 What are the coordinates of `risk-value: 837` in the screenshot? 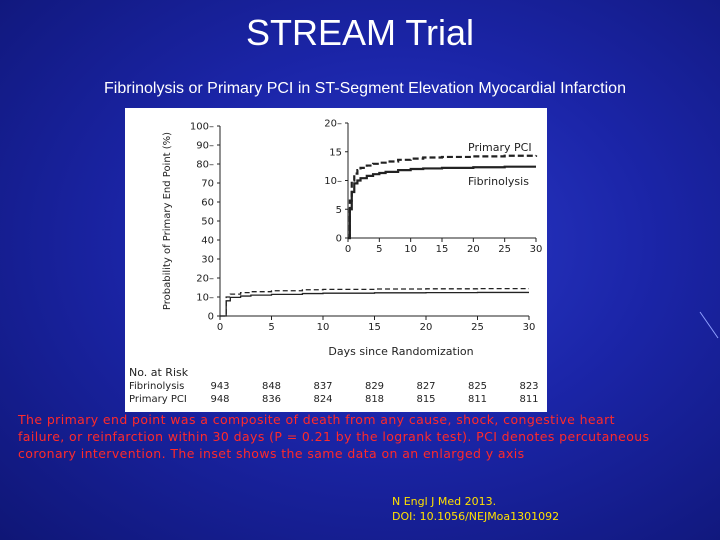 It's located at (322, 386).